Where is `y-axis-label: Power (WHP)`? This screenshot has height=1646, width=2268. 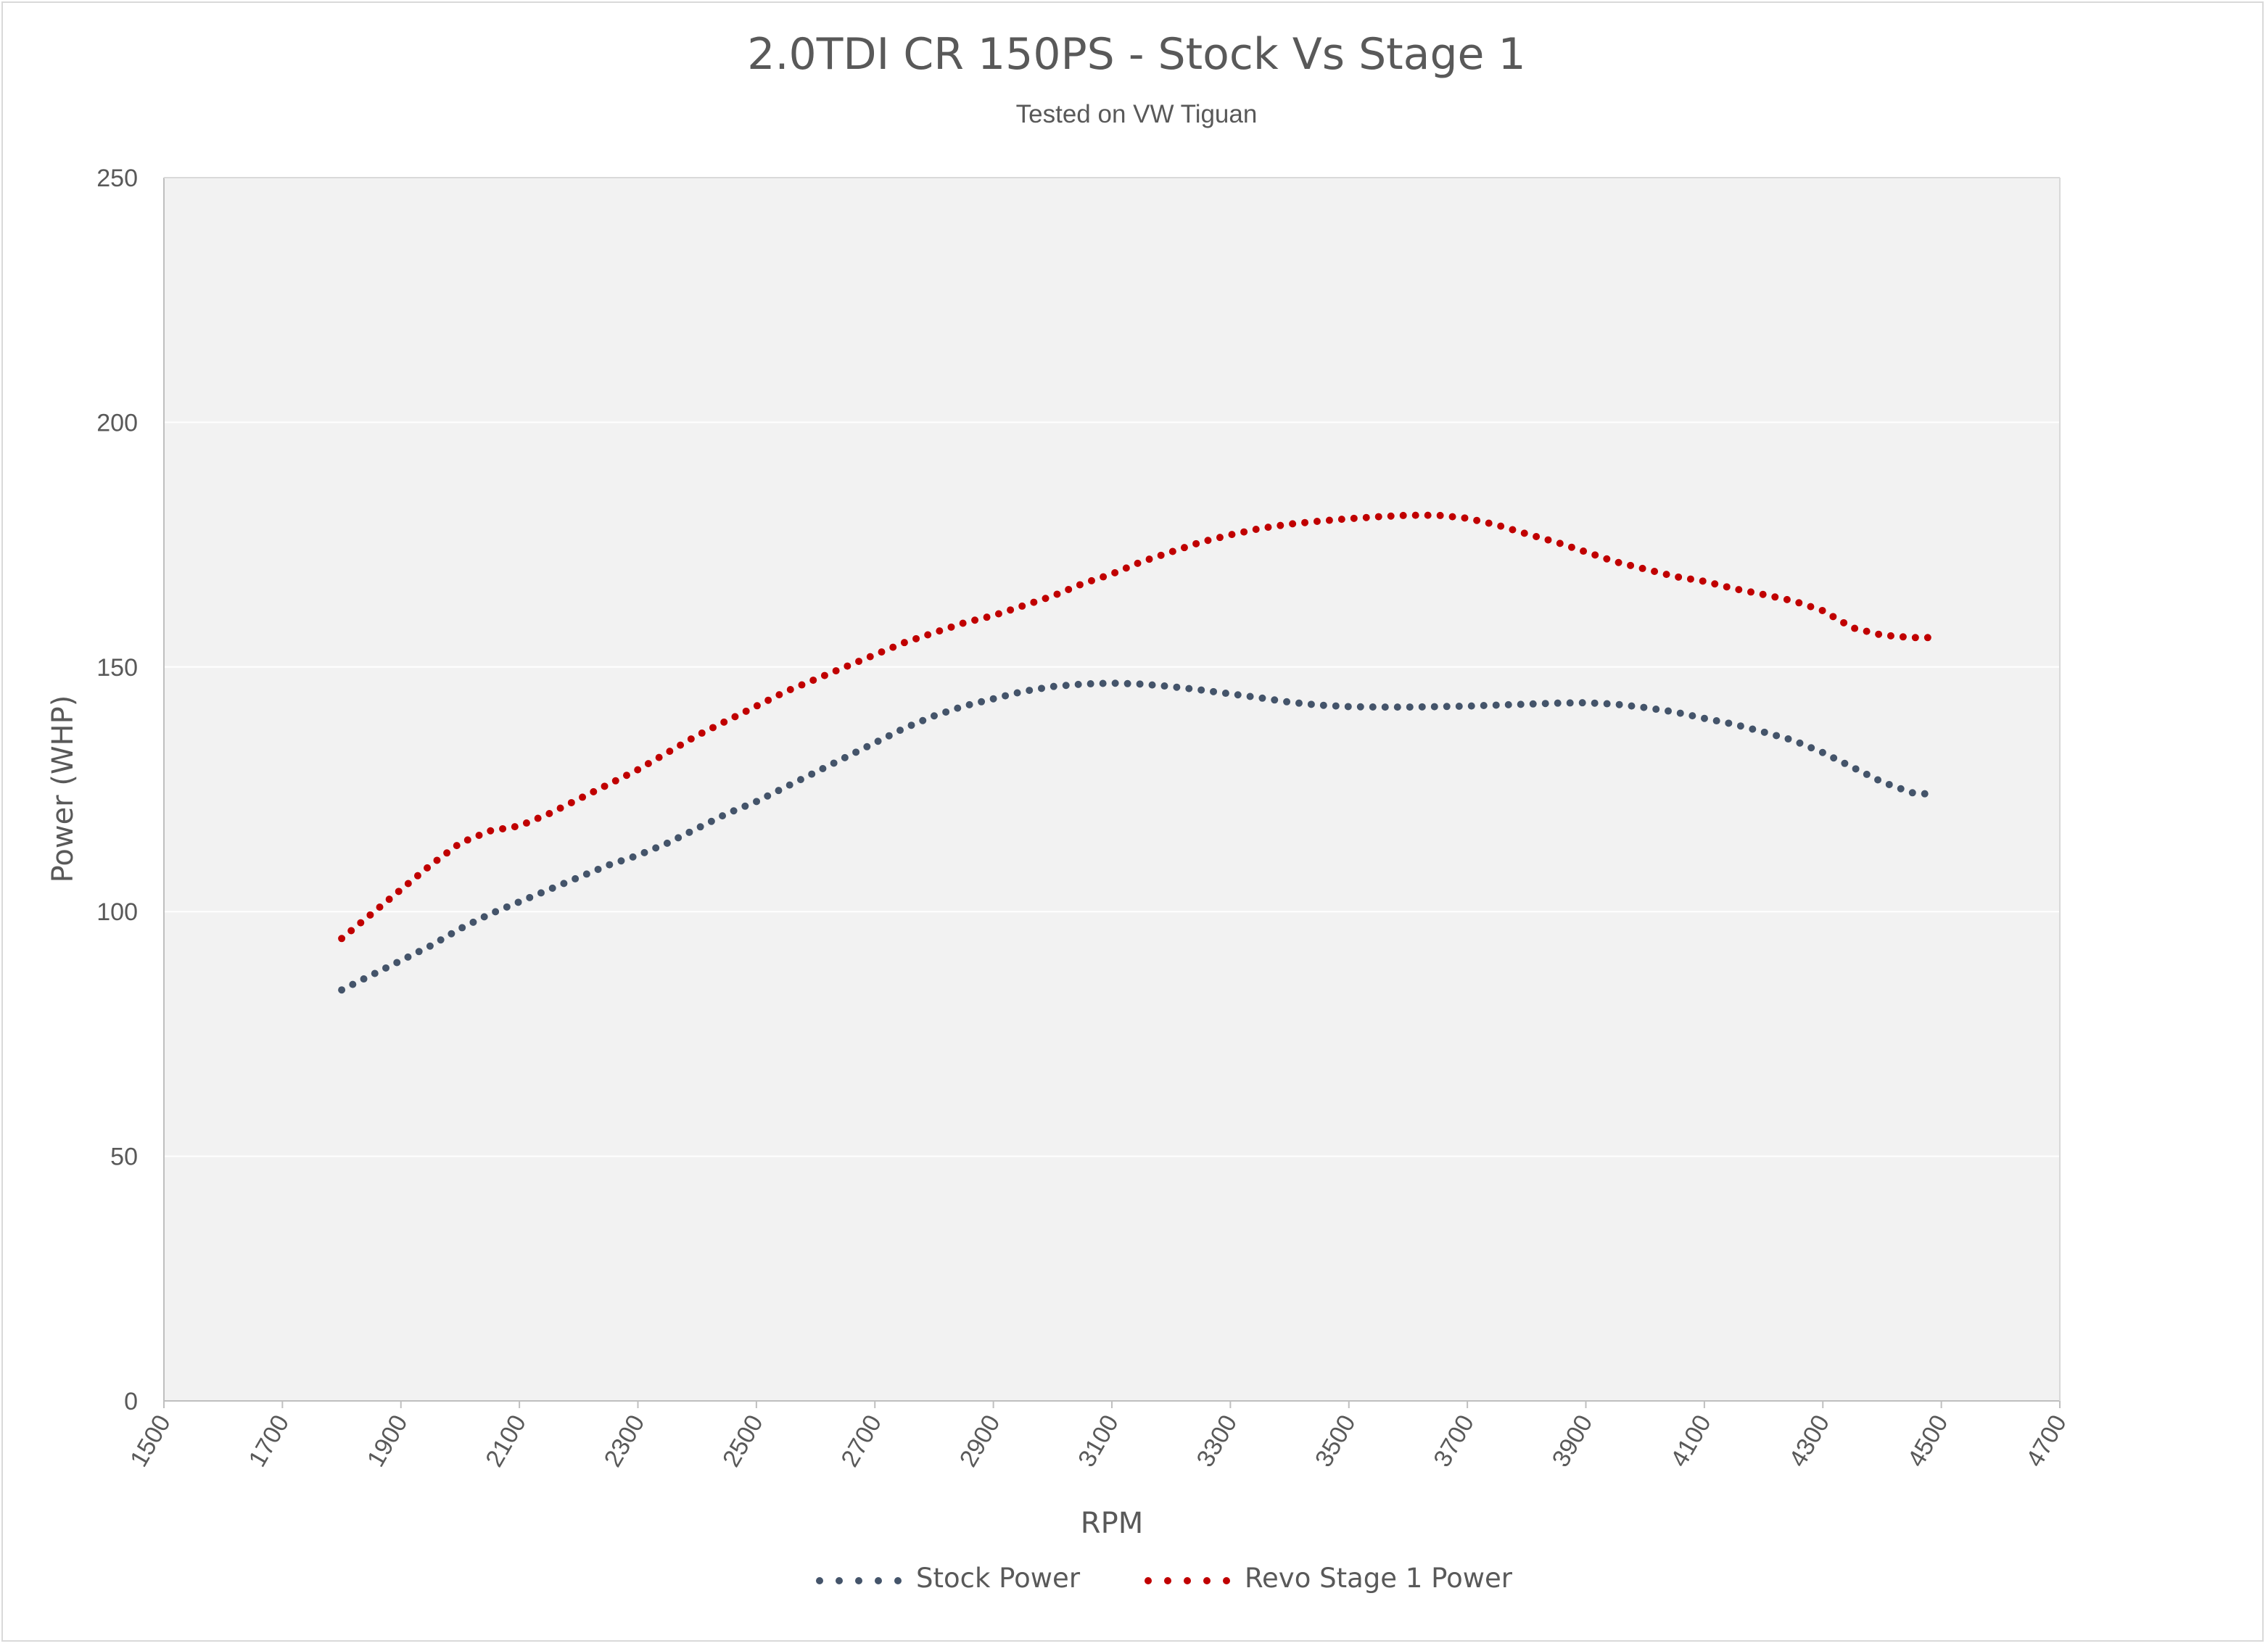
y-axis-label: Power (WHP) is located at coordinates (63, 789).